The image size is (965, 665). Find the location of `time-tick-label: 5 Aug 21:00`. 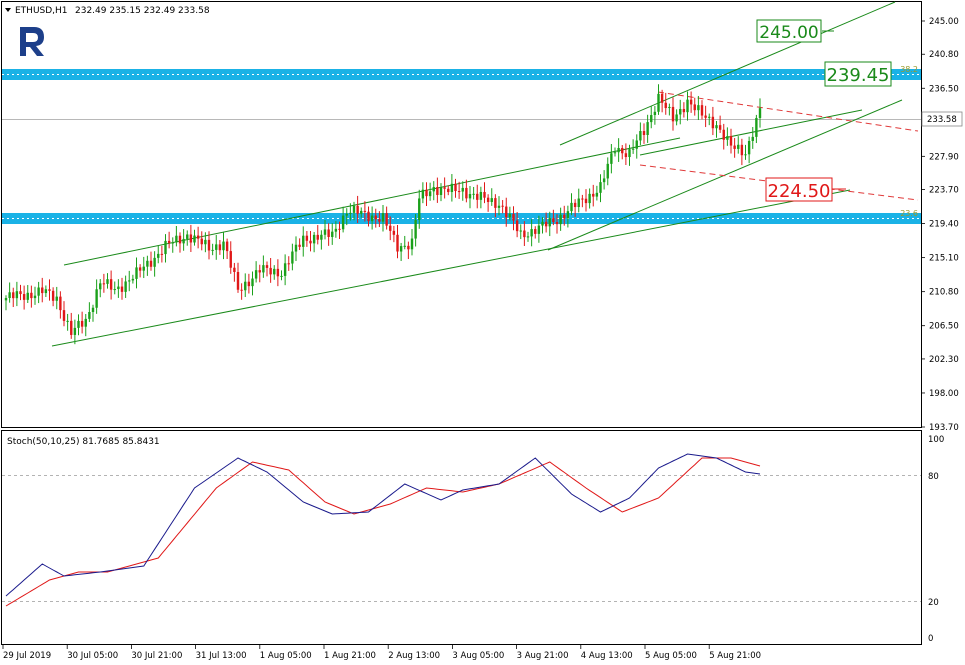

time-tick-label: 5 Aug 21:00 is located at coordinates (735, 656).